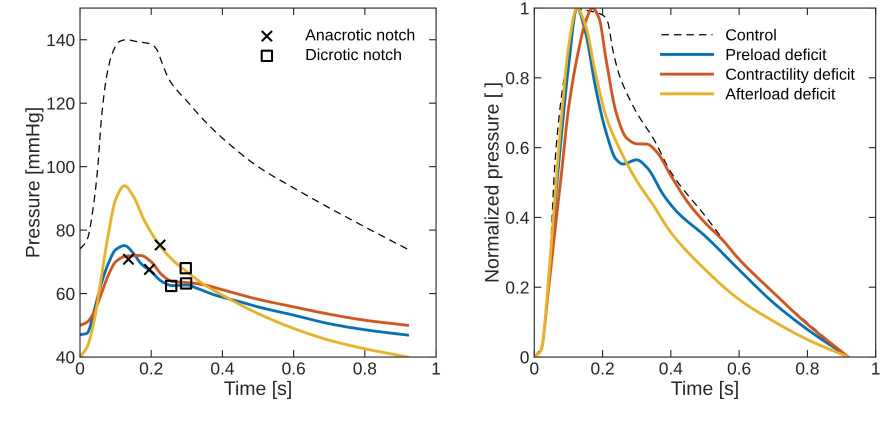 The image size is (889, 422). Describe the element at coordinates (359, 34) in the screenshot. I see `legend-label: Anacrotic notch` at that location.